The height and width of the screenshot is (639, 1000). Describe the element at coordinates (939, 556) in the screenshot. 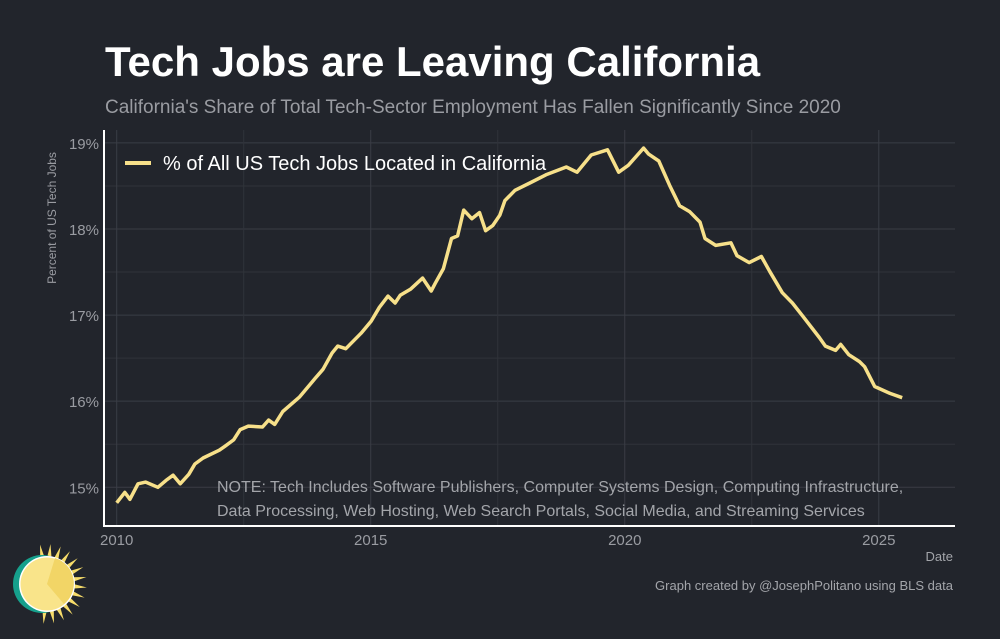

I see `x-axis-label: Date` at that location.